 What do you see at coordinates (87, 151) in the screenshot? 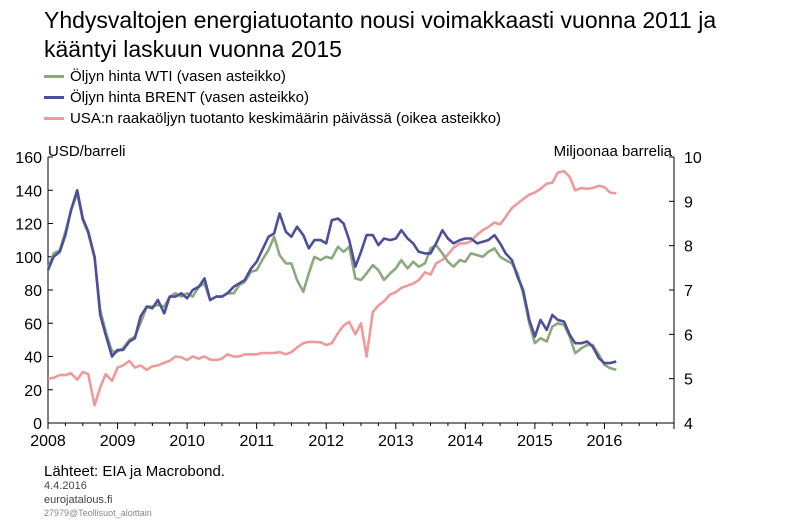
I see `left-axis-unit: USD/barreli` at bounding box center [87, 151].